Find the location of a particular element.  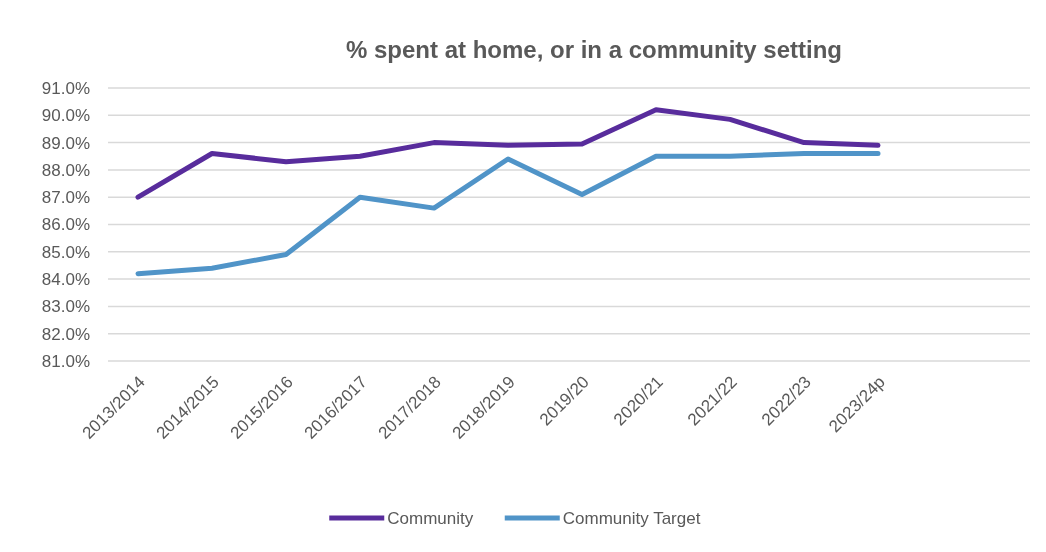

y-tick-label: 82.0% is located at coordinates (65, 334).